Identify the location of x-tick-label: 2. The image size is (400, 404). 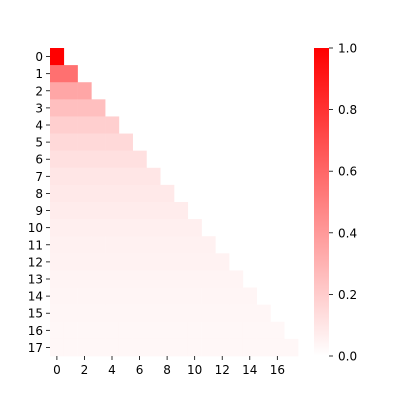
(85, 370).